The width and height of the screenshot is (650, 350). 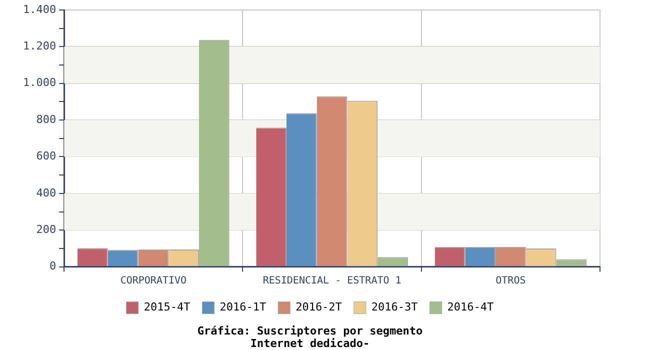 What do you see at coordinates (46, 156) in the screenshot?
I see `y-tick-label: 600` at bounding box center [46, 156].